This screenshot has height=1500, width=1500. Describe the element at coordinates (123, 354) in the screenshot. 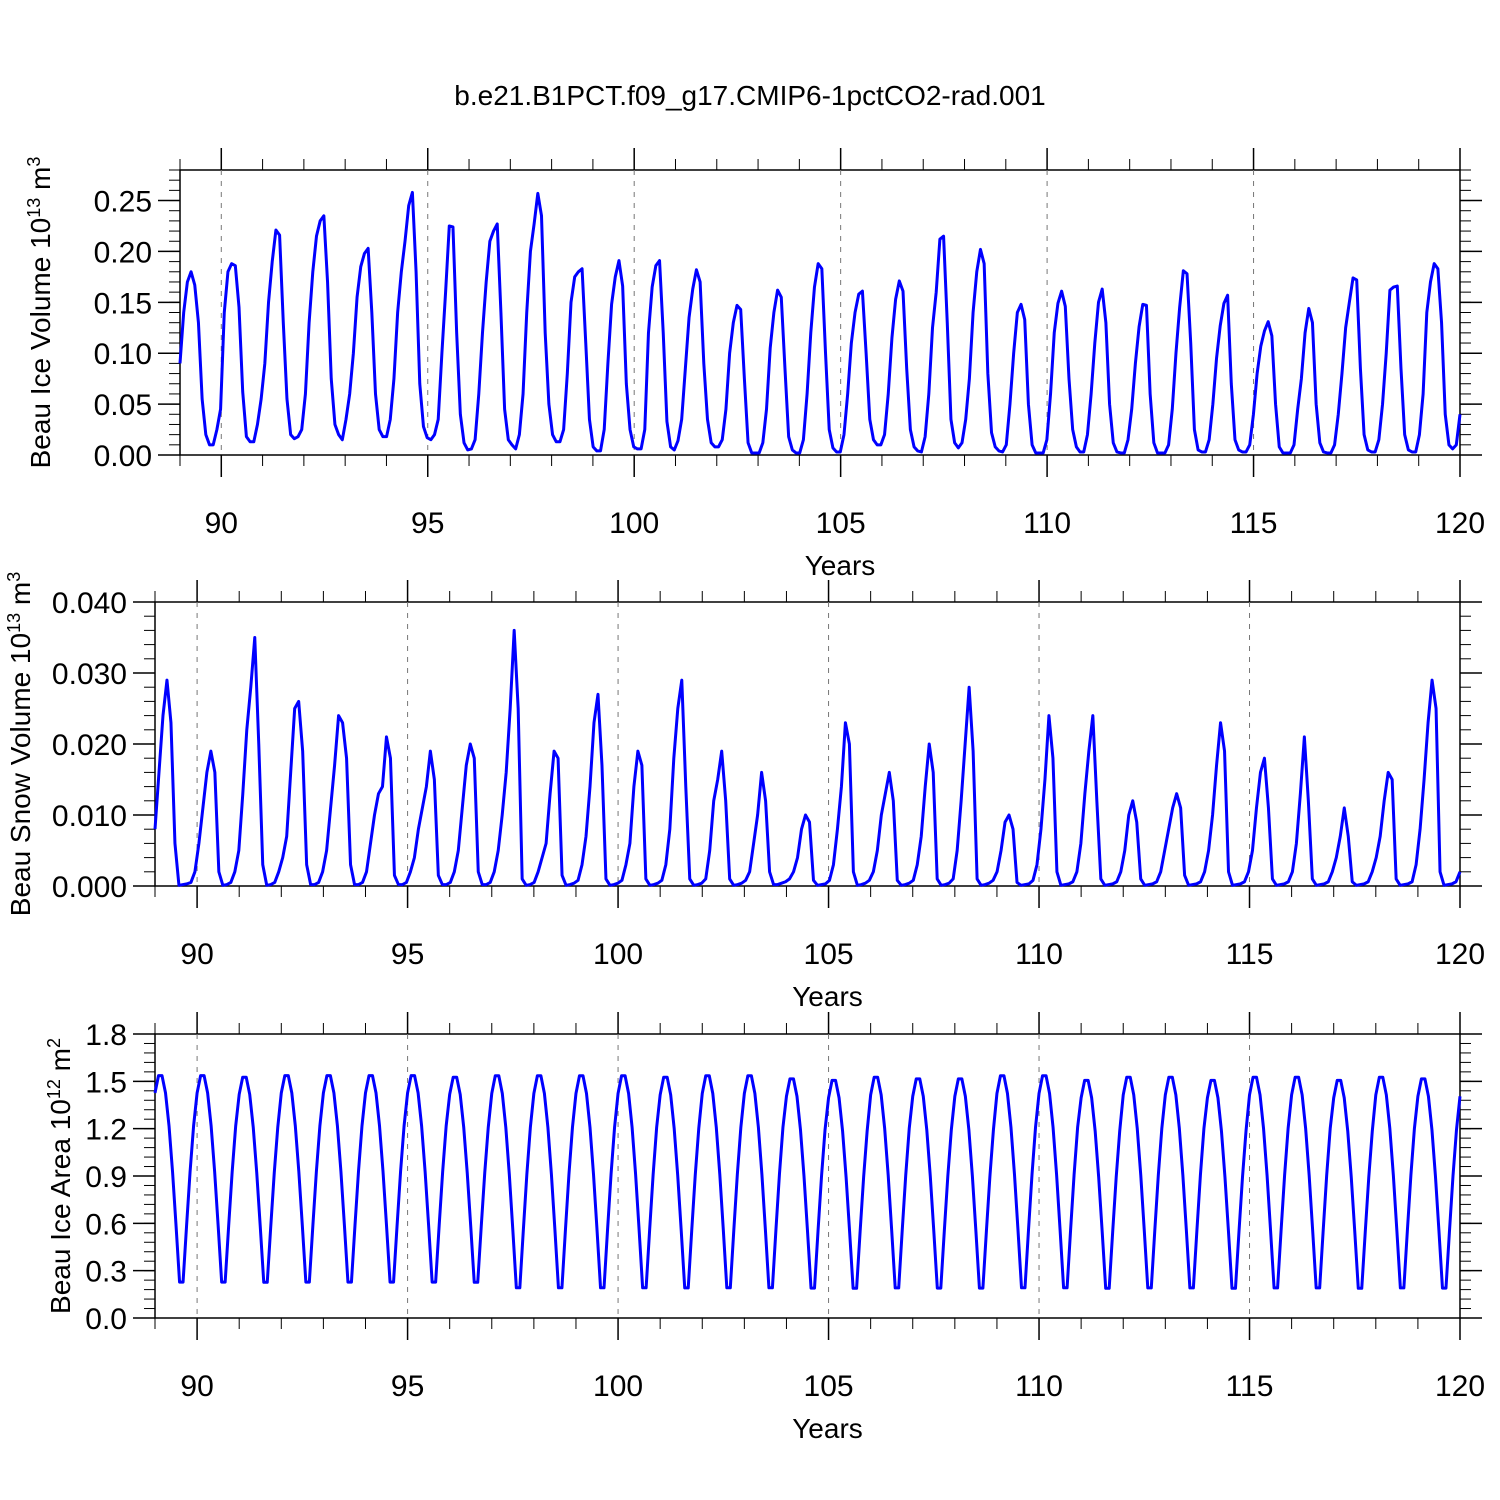

I see `y-tick-label: 0.10` at that location.